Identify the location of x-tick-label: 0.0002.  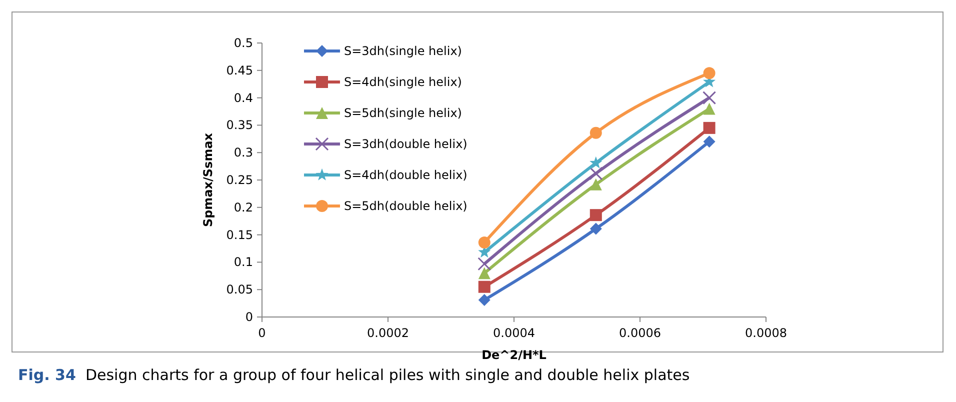
(388, 333).